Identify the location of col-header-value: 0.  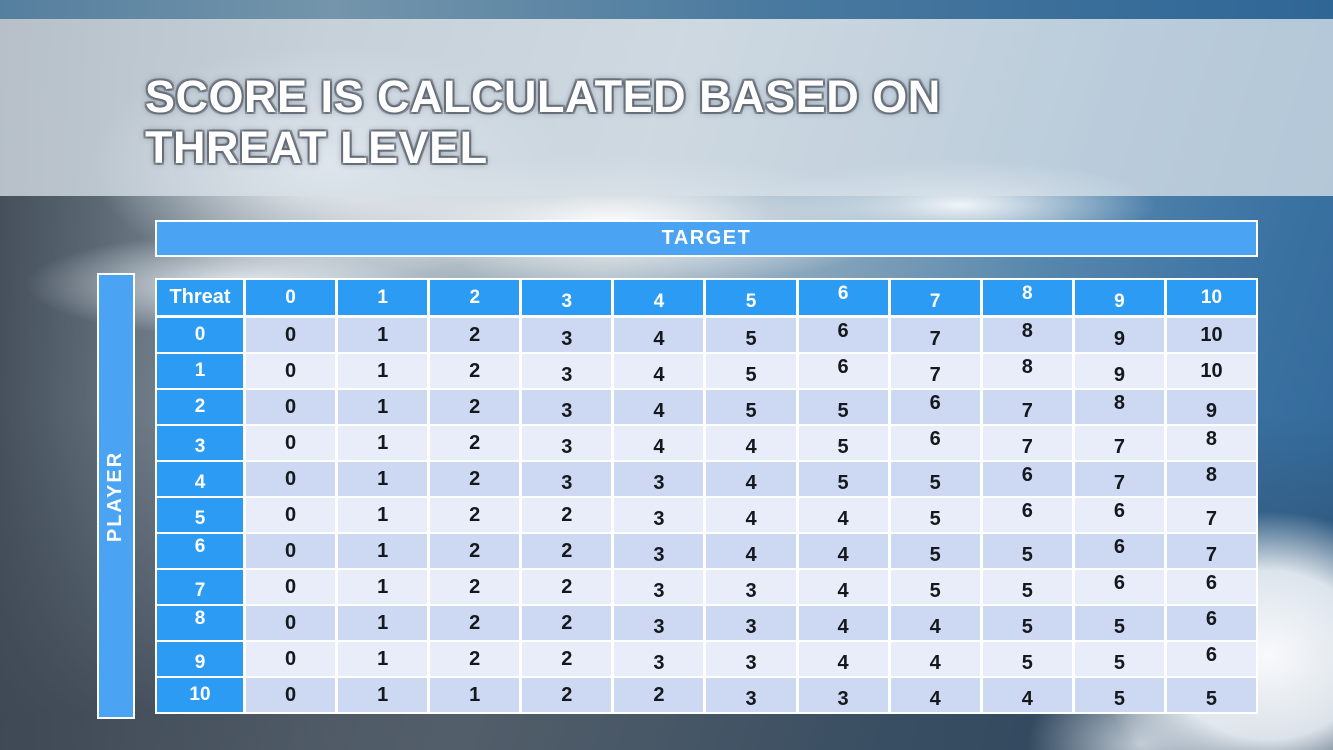
(290, 297).